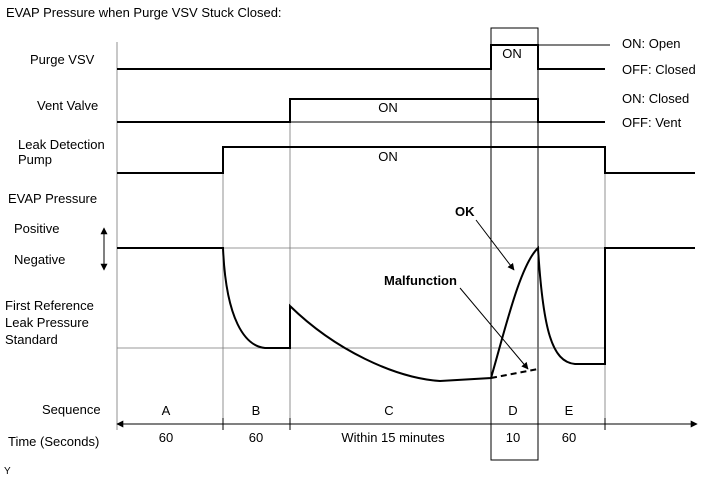 The height and width of the screenshot is (479, 711). Describe the element at coordinates (651, 43) in the screenshot. I see `purge-vsv-state-high: ON: Open` at that location.